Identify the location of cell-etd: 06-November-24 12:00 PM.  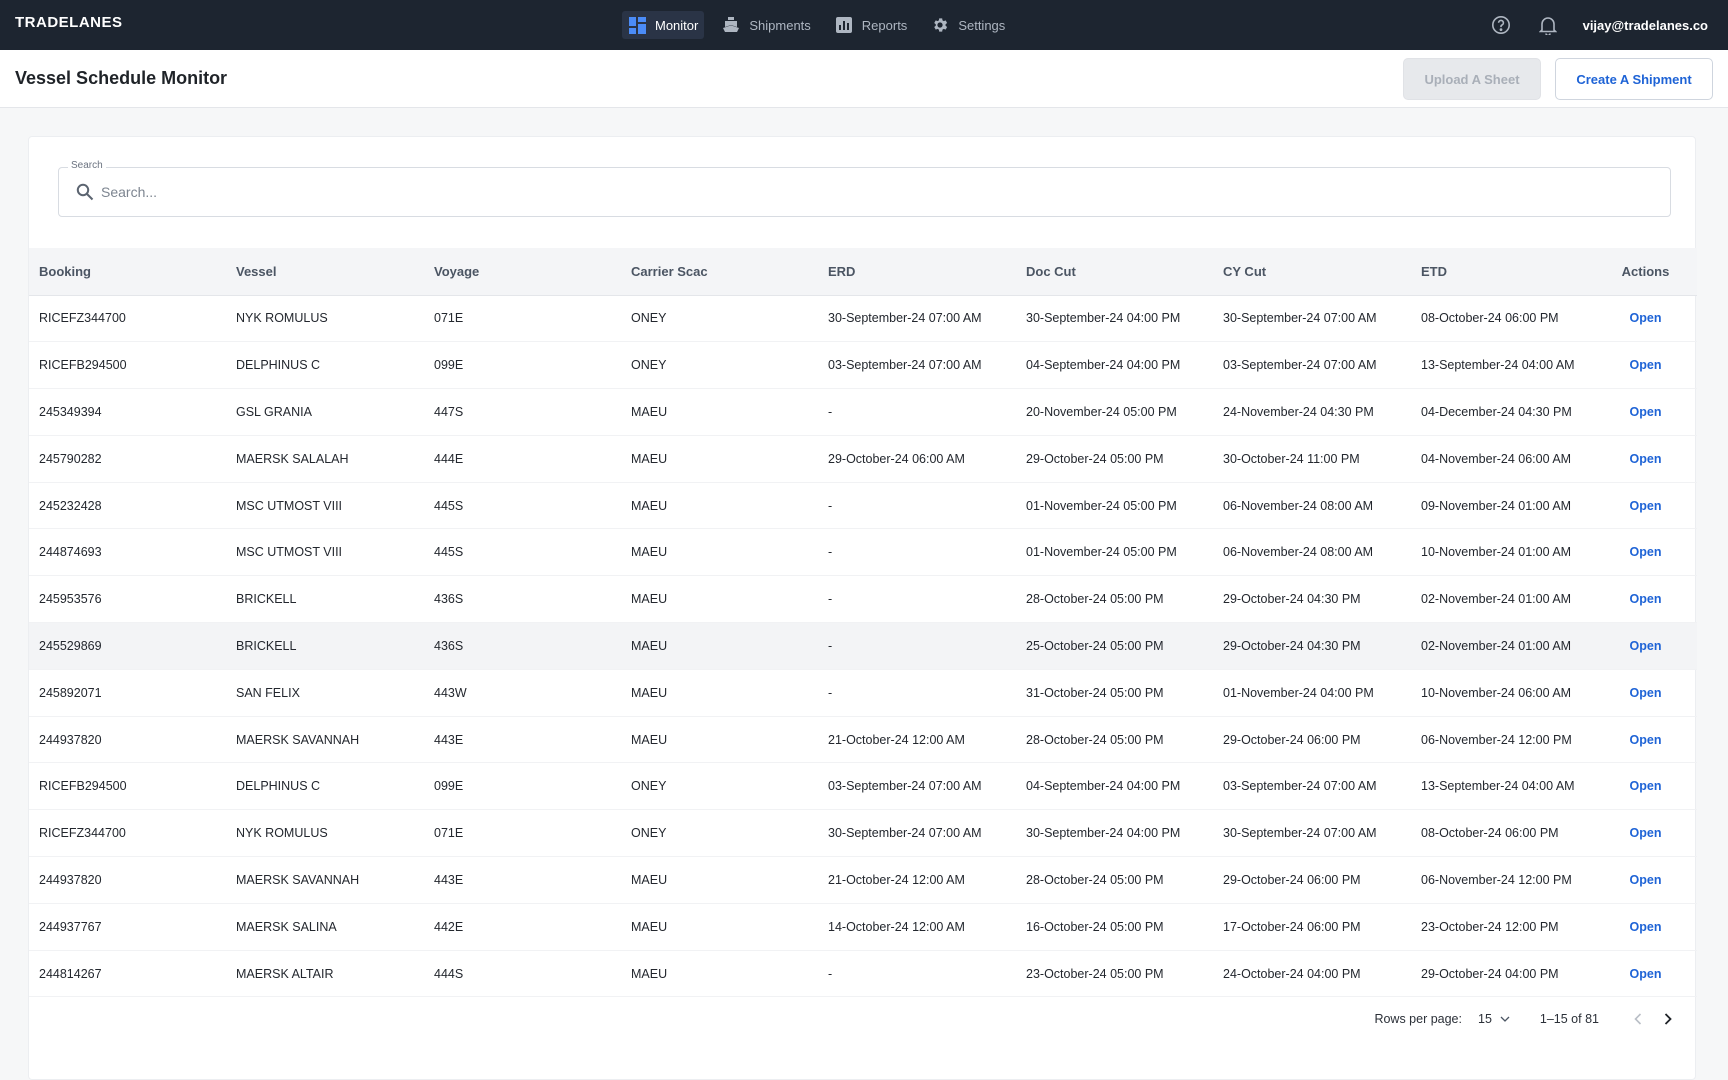
(1509, 740).